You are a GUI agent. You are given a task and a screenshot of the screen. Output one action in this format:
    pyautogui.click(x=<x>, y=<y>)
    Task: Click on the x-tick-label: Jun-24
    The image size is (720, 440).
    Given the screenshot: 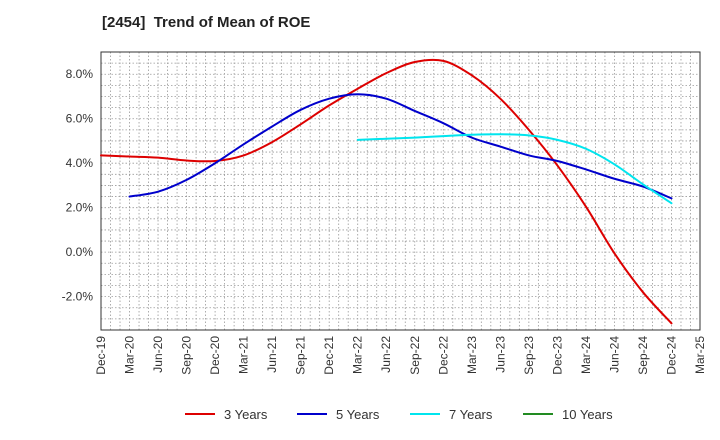 What is the action you would take?
    pyautogui.click(x=614, y=354)
    